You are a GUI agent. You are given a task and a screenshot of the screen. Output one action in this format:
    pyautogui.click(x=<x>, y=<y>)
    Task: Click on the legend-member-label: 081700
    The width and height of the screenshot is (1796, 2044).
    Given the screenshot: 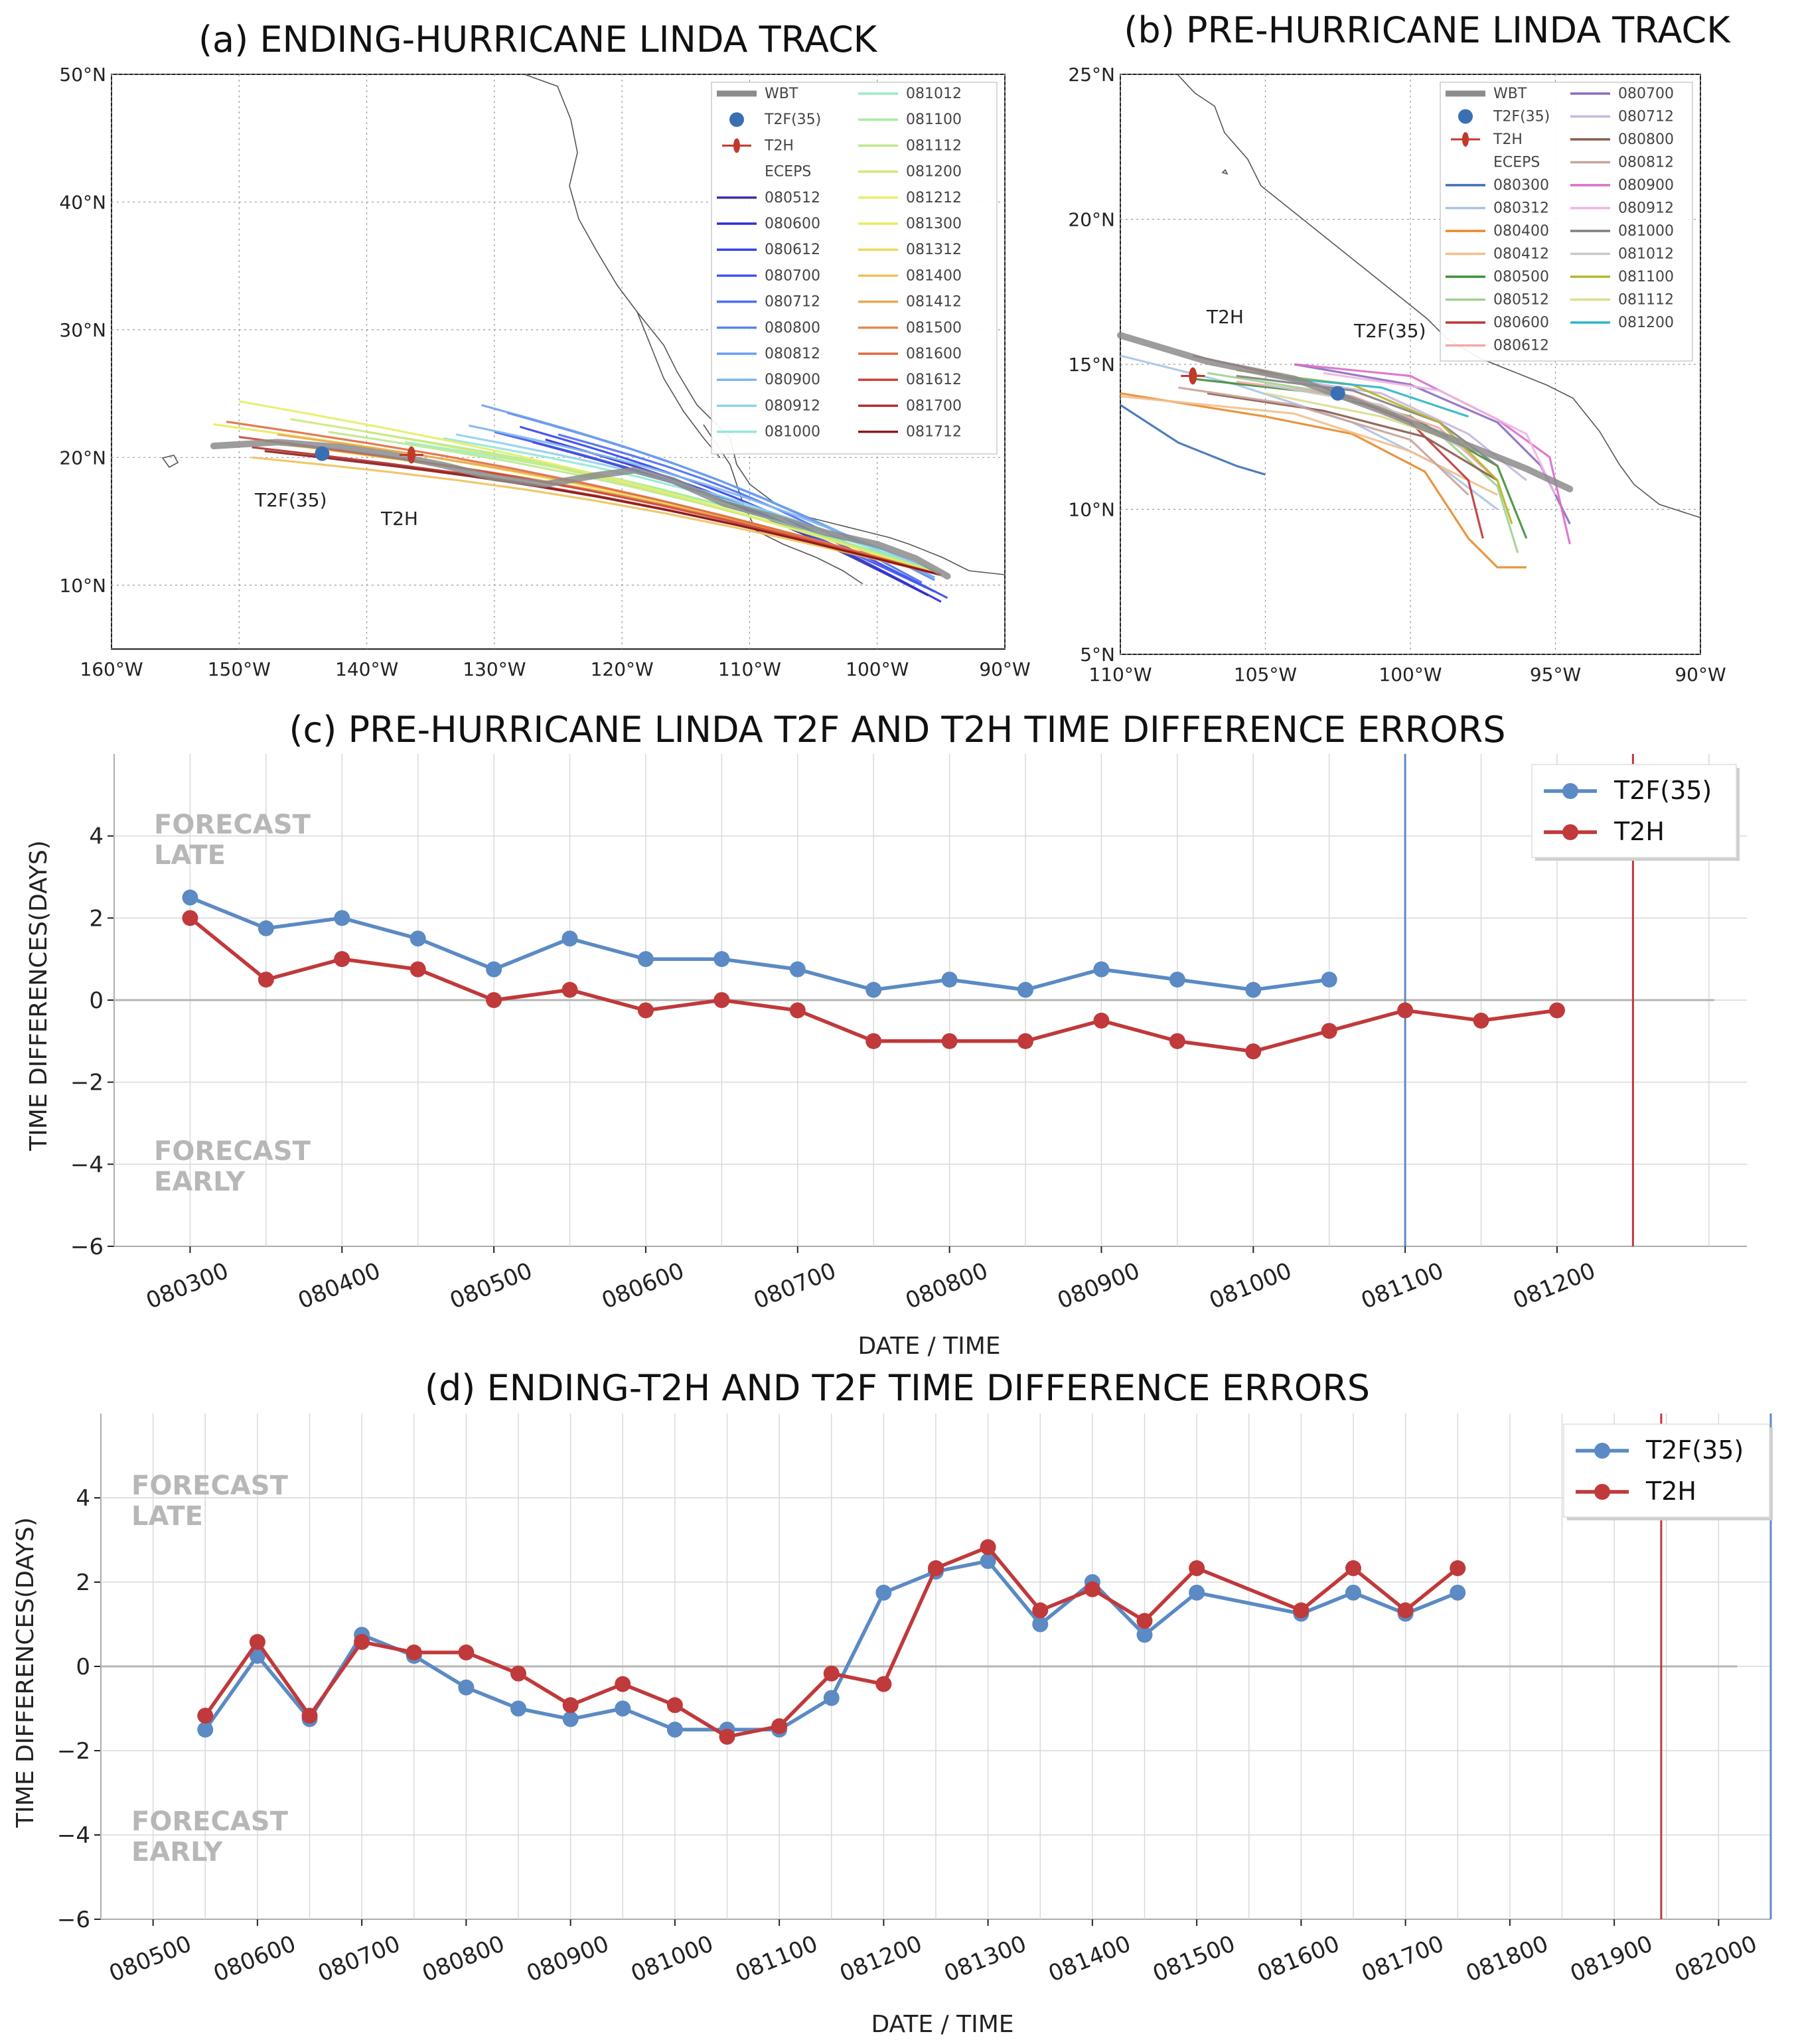 What is the action you would take?
    pyautogui.click(x=934, y=406)
    